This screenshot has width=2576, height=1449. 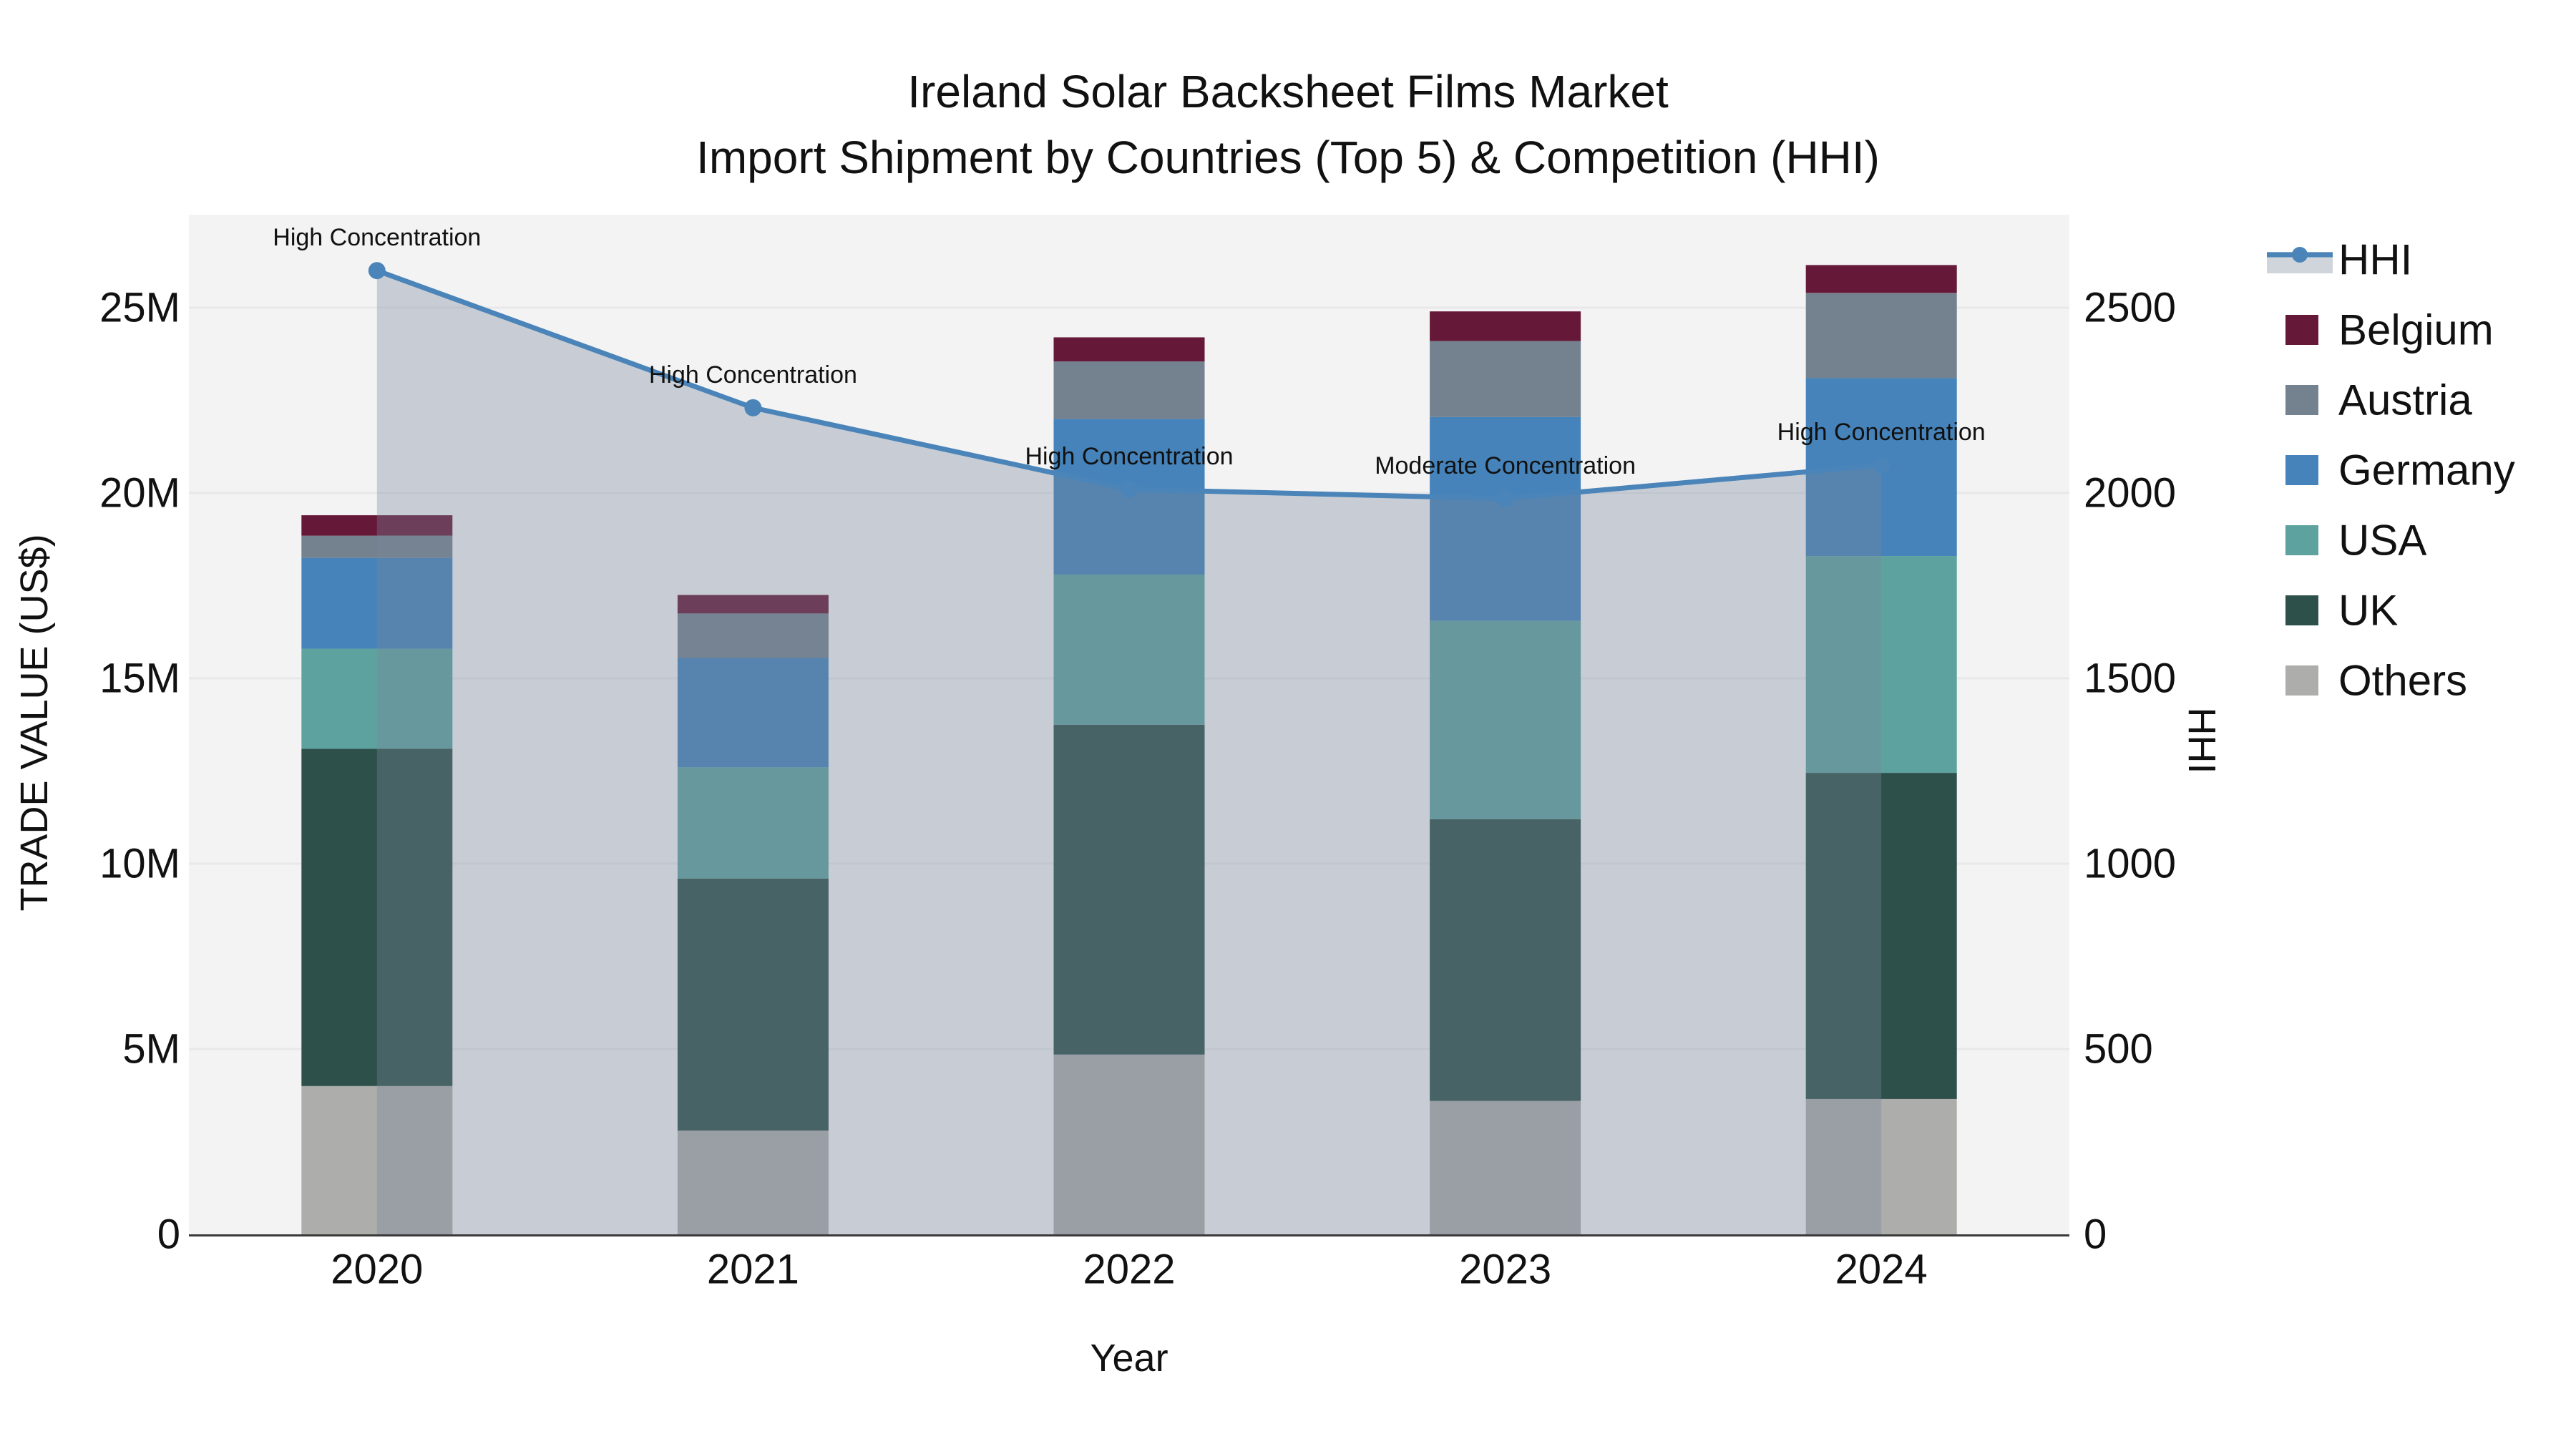 I want to click on bar-segment-others-2020, so click(x=377, y=1159).